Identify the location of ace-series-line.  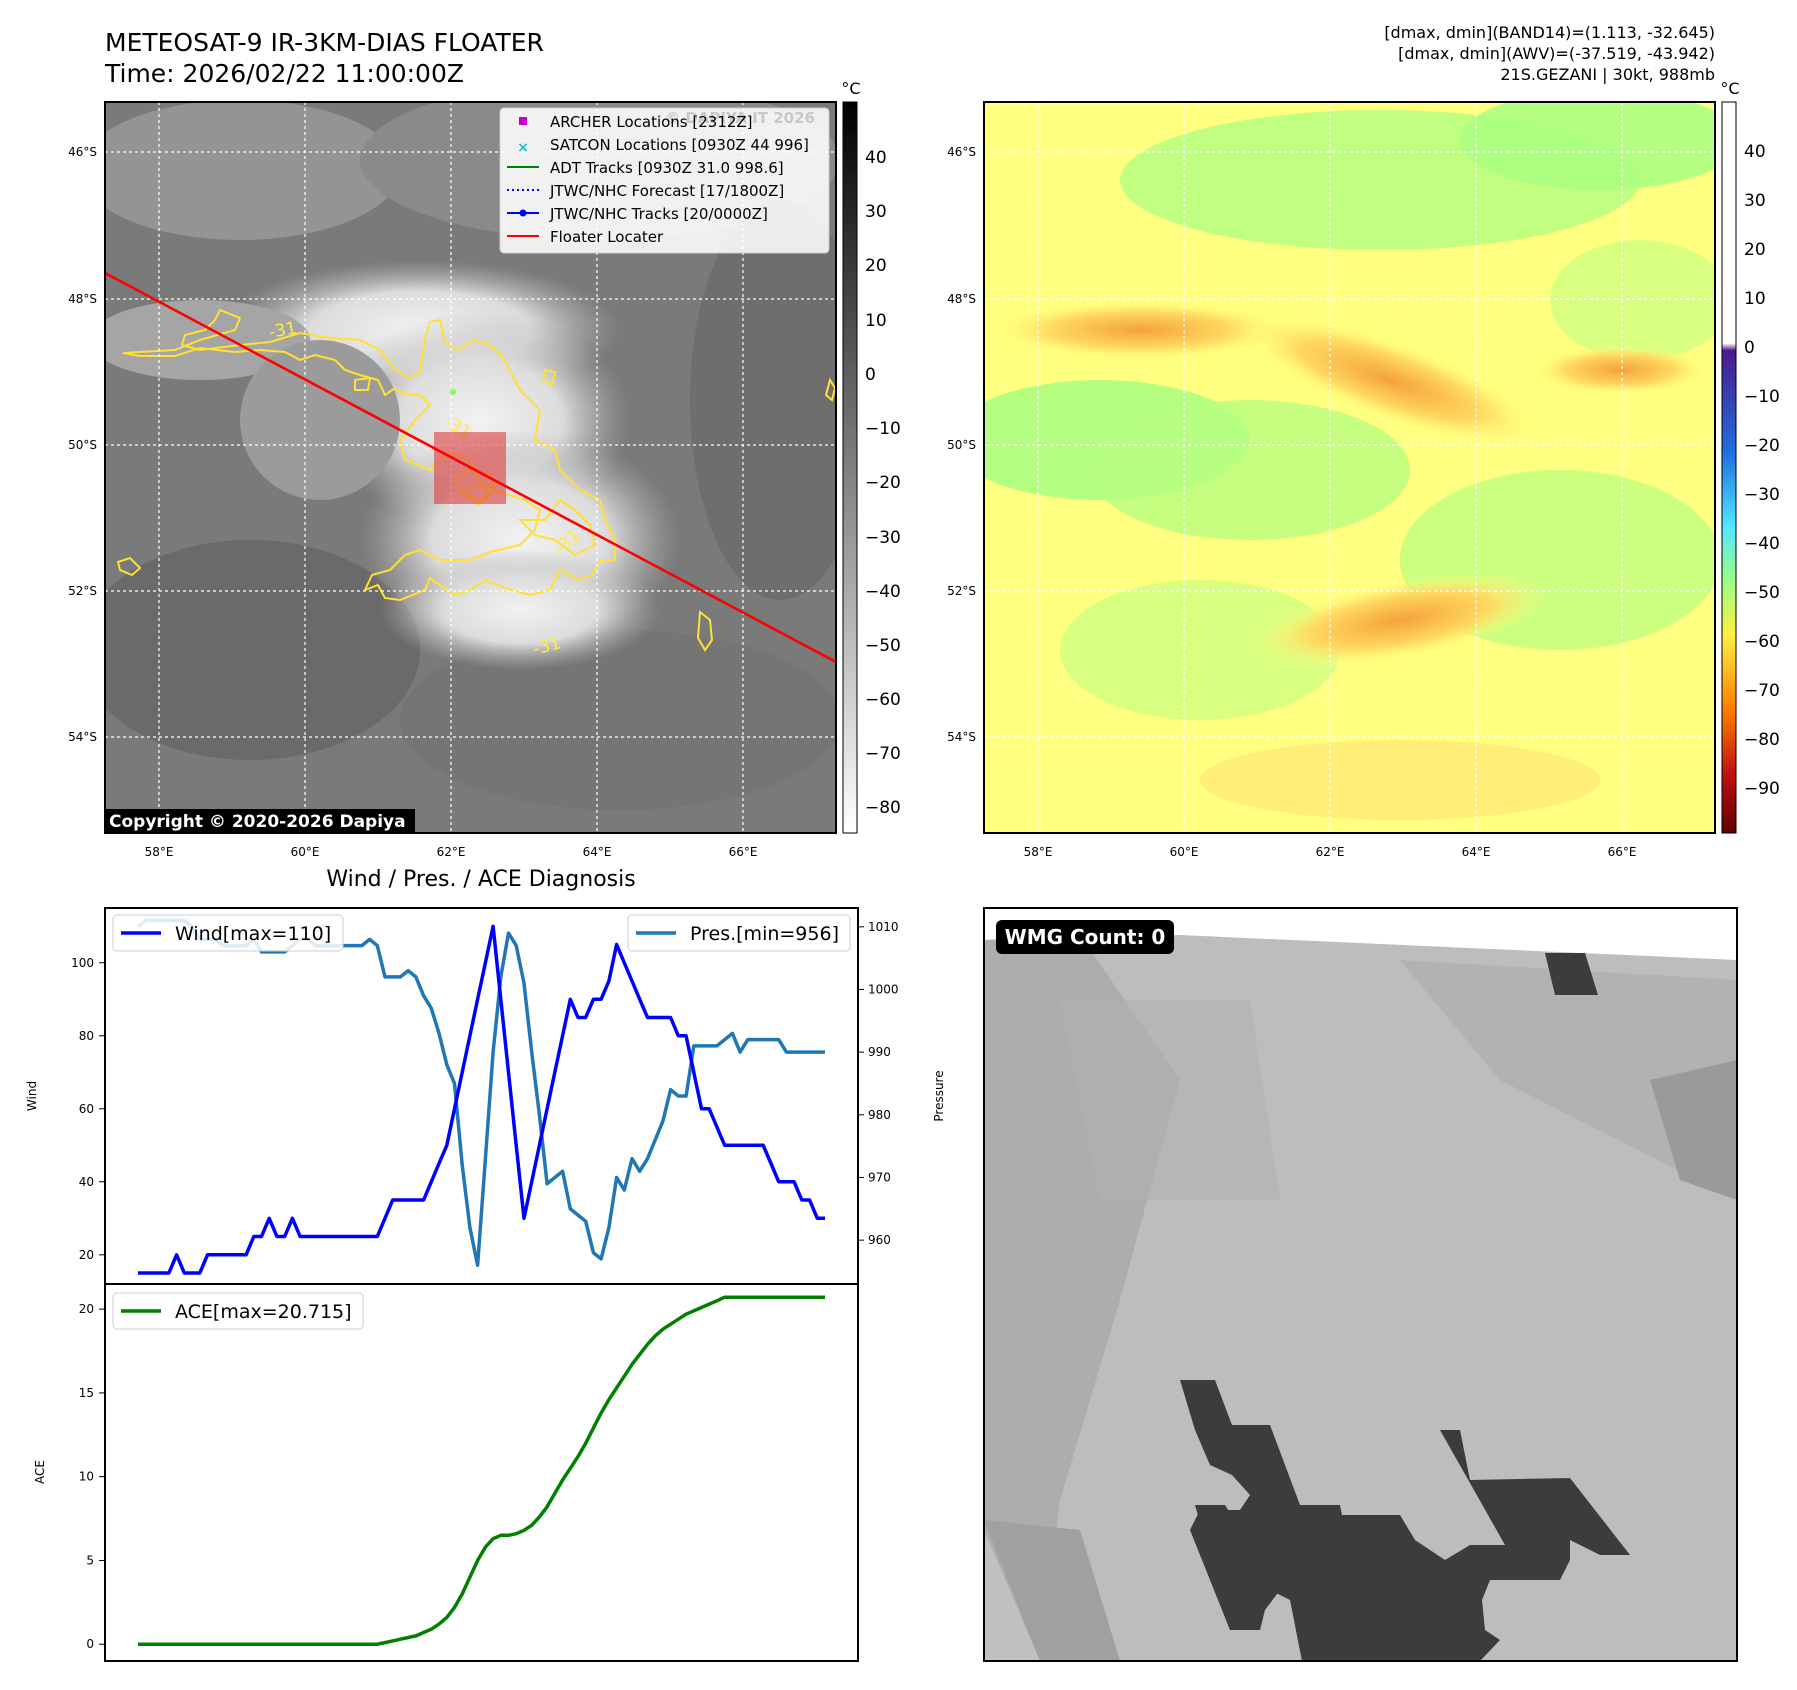
(481, 1470).